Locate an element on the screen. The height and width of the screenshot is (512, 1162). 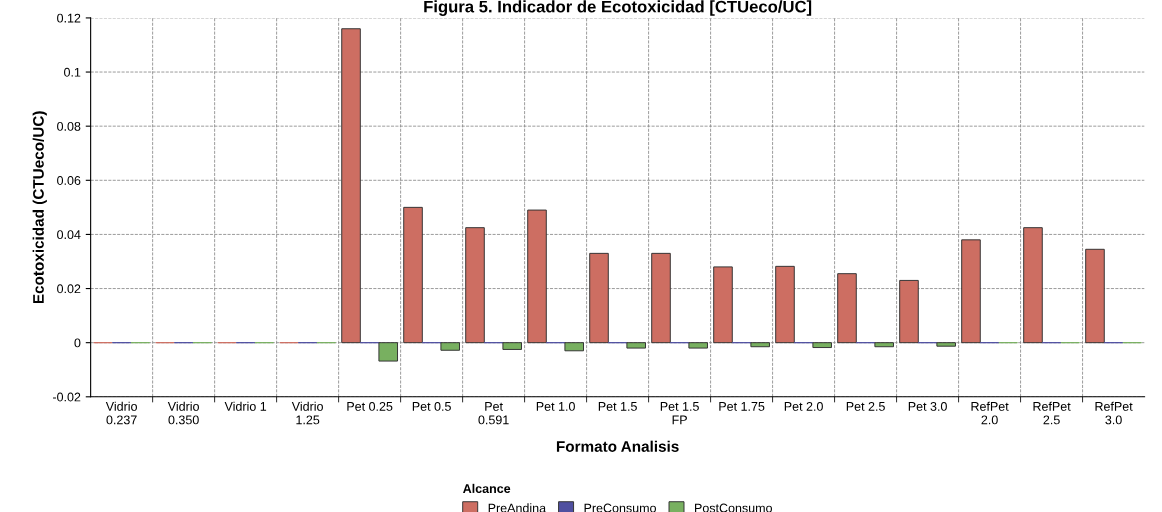
x-tick-label: Pet 0.591 is located at coordinates (493, 413).